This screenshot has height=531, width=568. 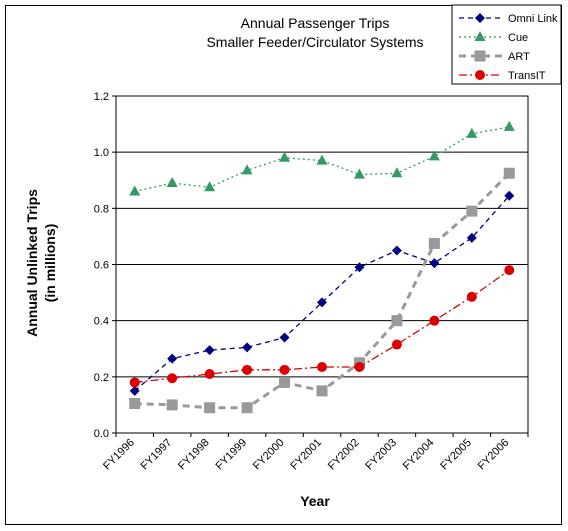 I want to click on y-tick-label: 0.8, so click(x=101, y=209).